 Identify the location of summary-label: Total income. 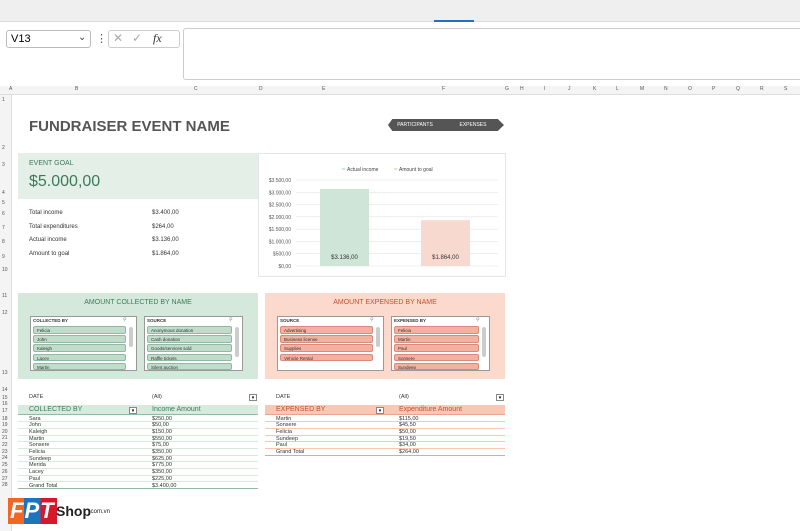
(46, 213).